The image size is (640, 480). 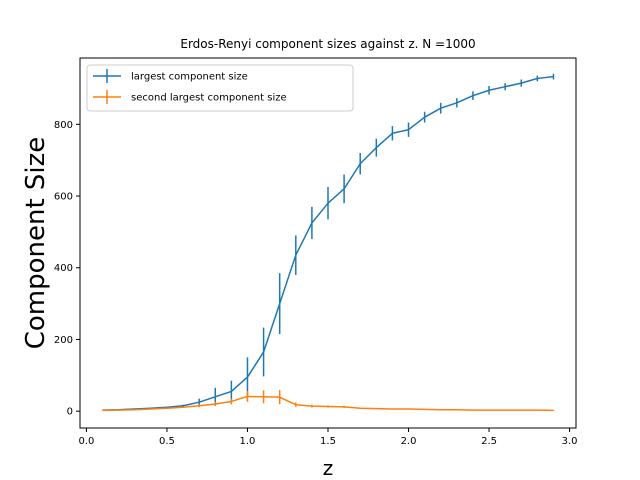 What do you see at coordinates (489, 441) in the screenshot?
I see `x-tick-label: 2.5` at bounding box center [489, 441].